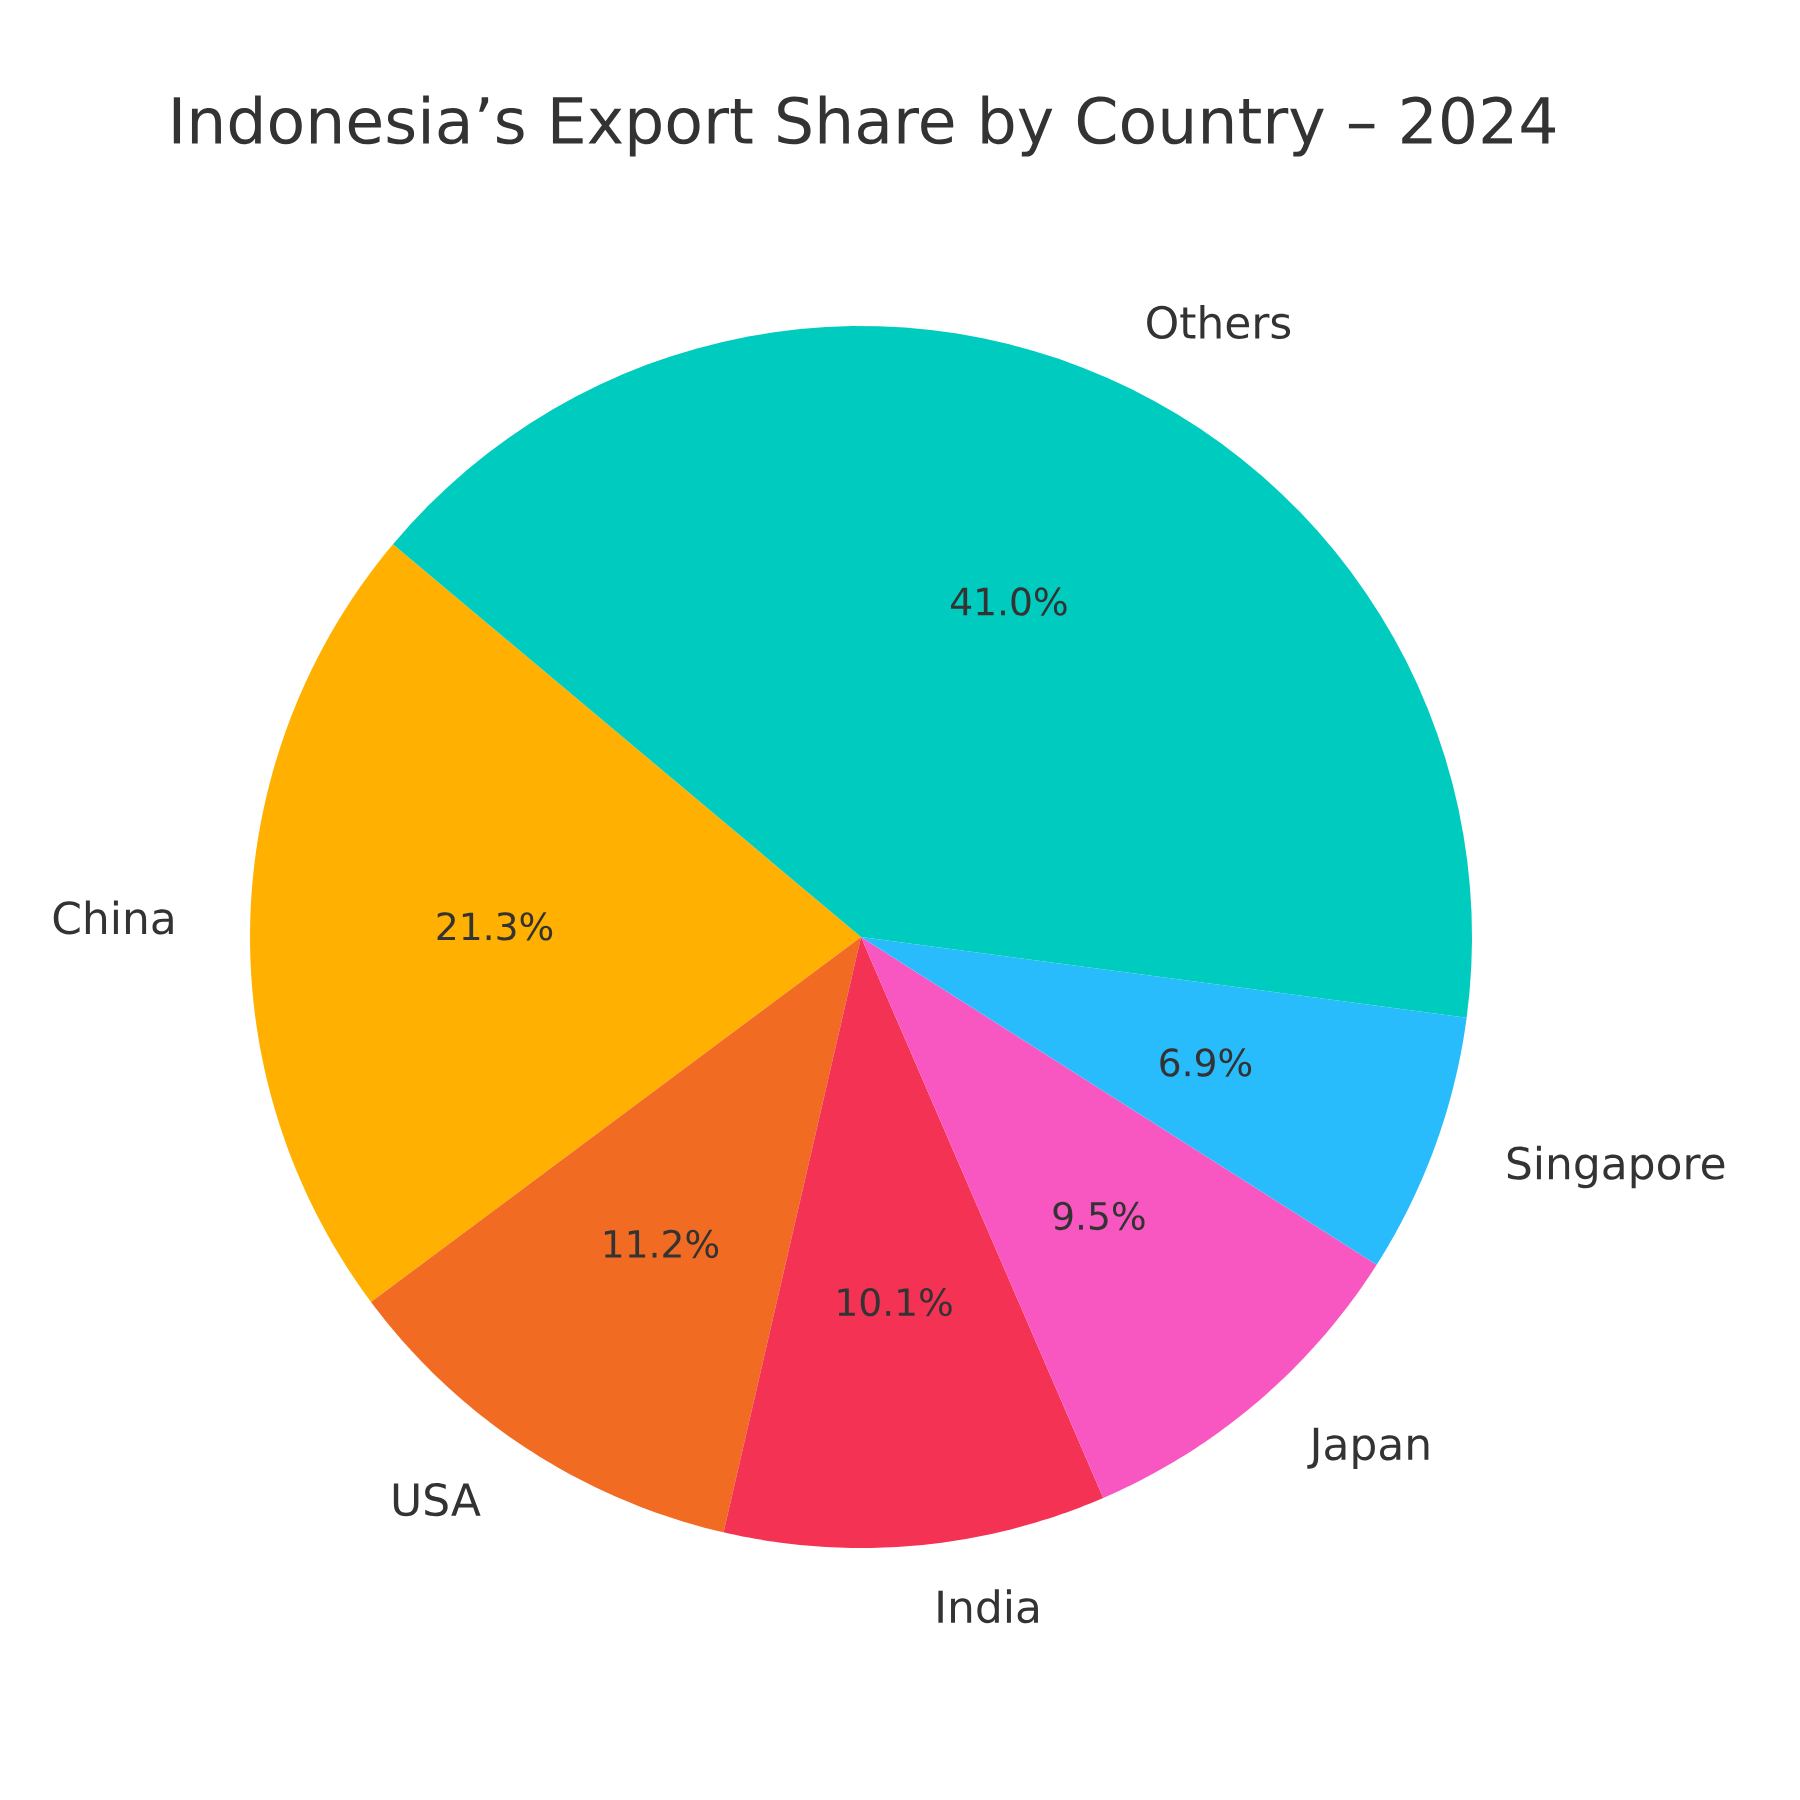  Describe the element at coordinates (988, 1606) in the screenshot. I see `slice-label: India` at that location.